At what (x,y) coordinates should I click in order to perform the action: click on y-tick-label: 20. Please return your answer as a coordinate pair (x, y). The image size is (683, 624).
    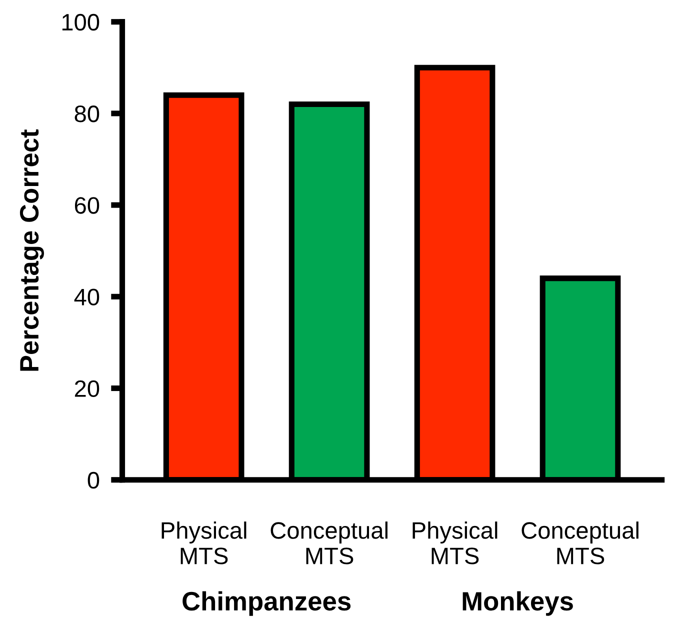
    Looking at the image, I should click on (87, 389).